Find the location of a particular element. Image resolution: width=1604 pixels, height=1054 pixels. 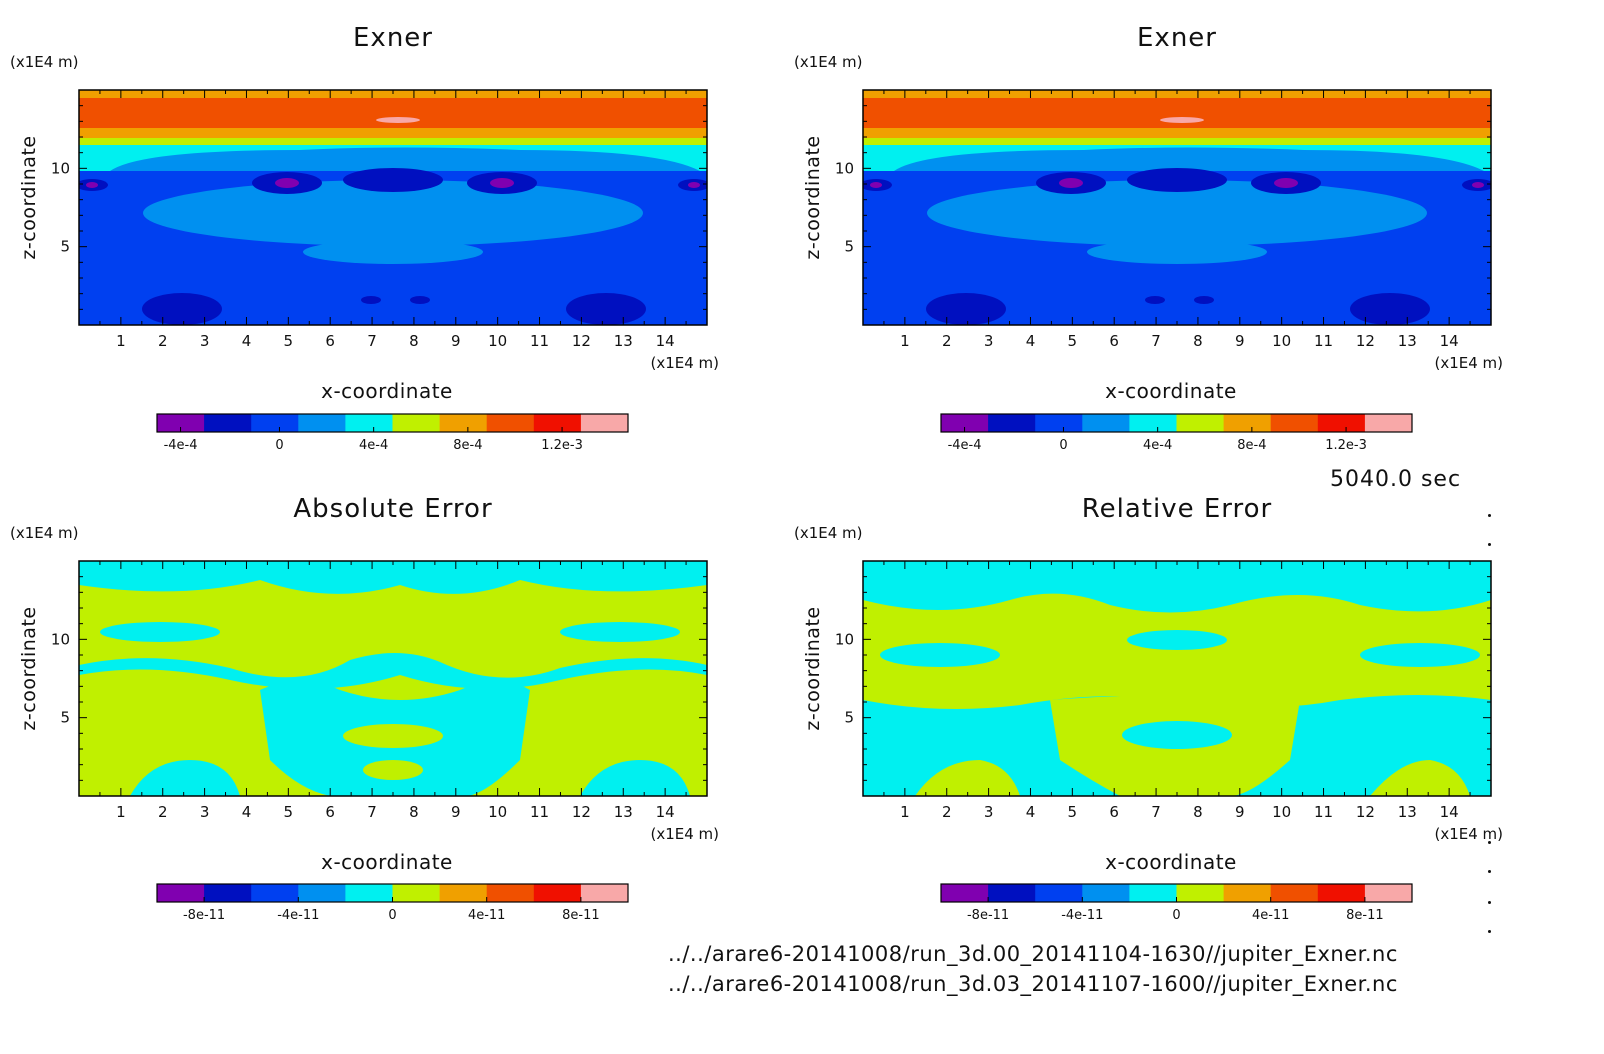

colorbar-frame is located at coordinates (392, 423).